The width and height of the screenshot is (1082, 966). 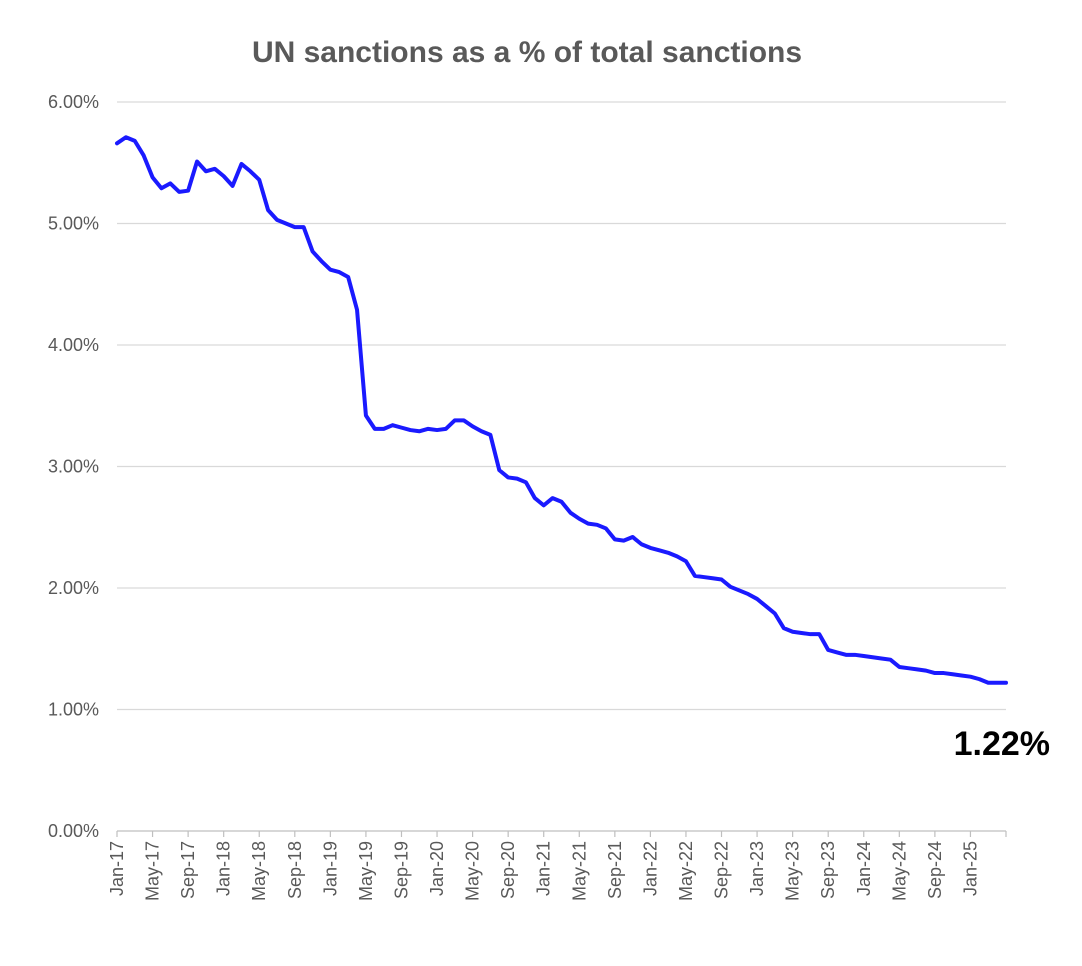 I want to click on chart-title: UN sanctions as a % of total sanctions, so click(x=527, y=52).